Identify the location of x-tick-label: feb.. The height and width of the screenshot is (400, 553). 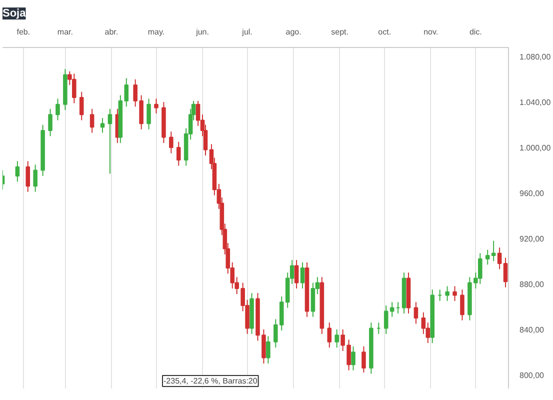
(23, 32).